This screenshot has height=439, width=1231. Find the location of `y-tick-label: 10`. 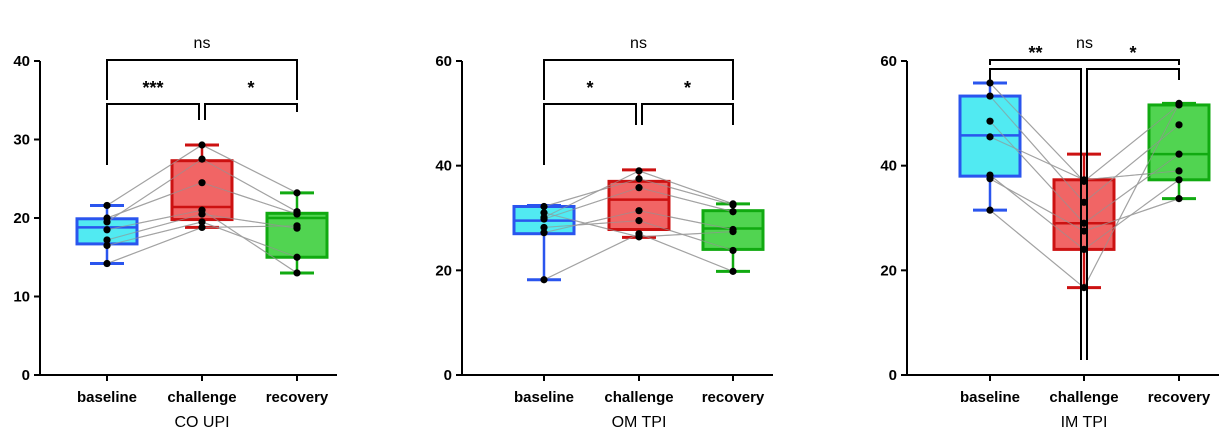

y-tick-label: 10 is located at coordinates (21, 297).